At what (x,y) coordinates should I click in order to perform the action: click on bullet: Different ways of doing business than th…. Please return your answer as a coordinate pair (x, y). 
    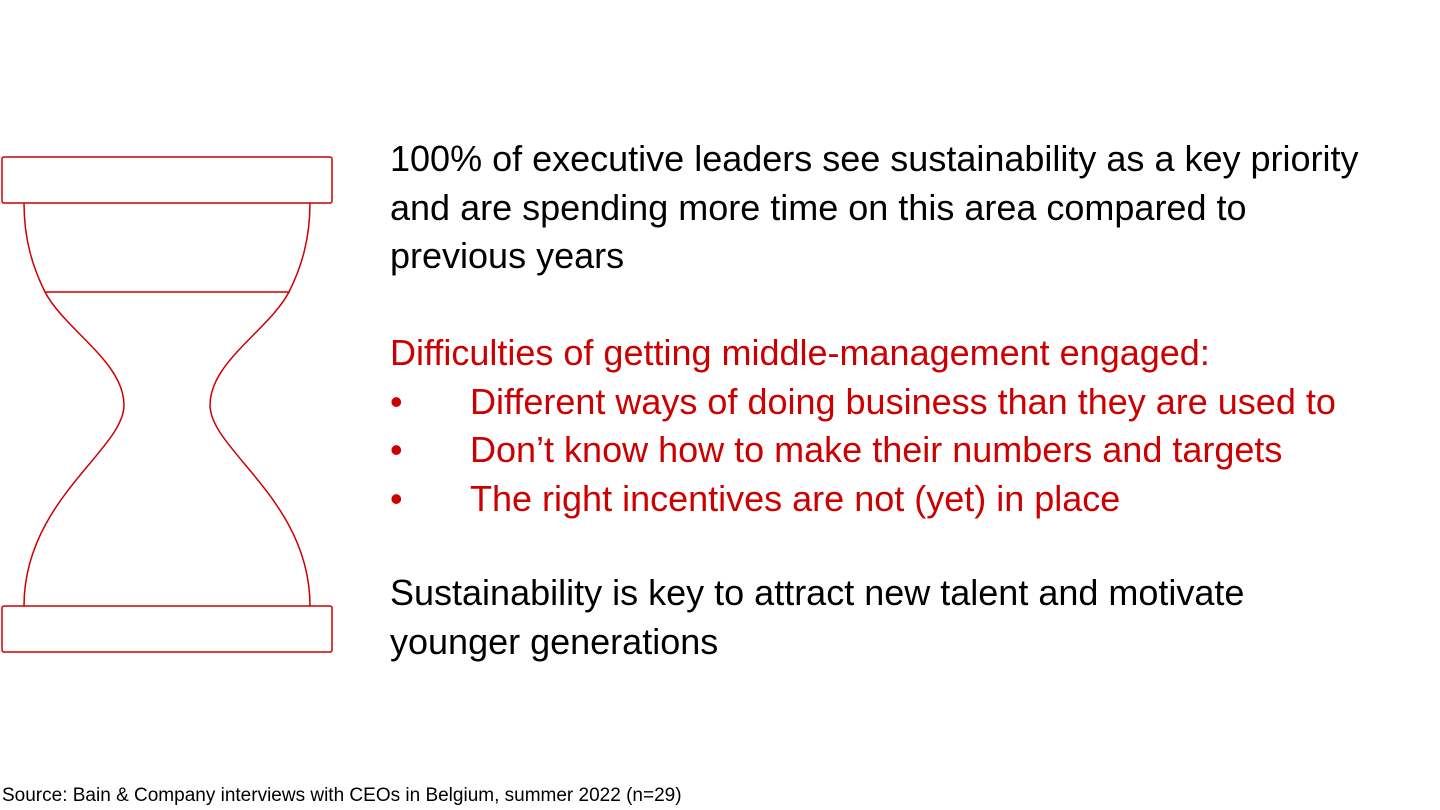
    Looking at the image, I should click on (882, 402).